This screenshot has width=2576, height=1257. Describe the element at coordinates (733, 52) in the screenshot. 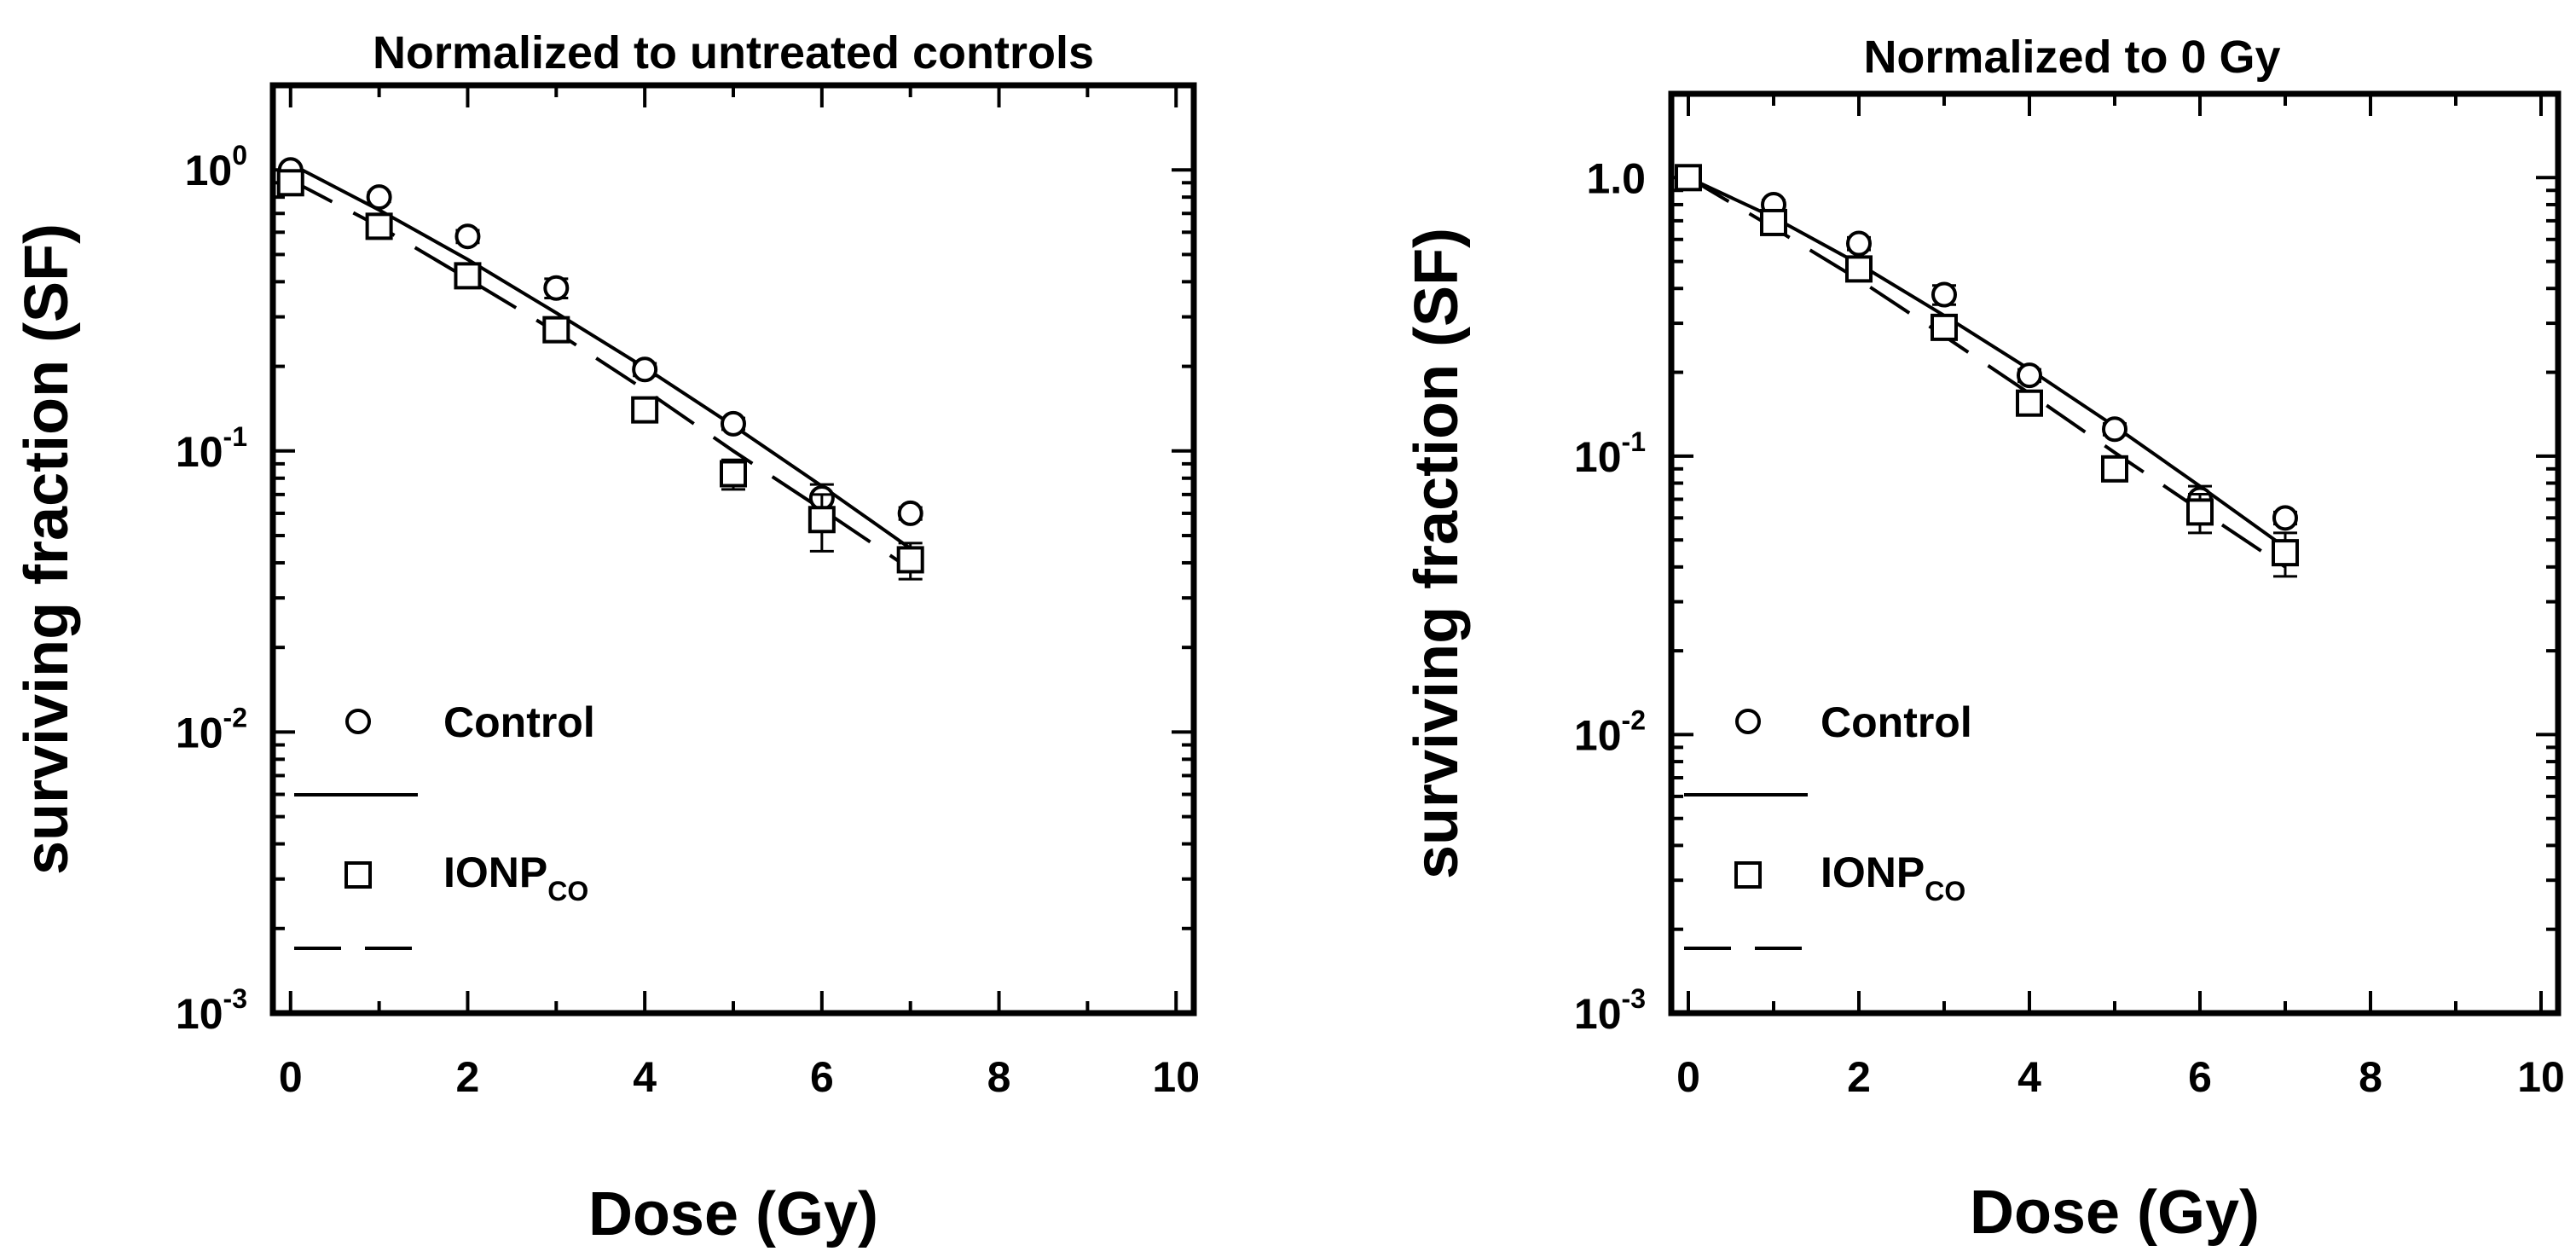

I see `chart-title: Normalized to untreated controls` at that location.